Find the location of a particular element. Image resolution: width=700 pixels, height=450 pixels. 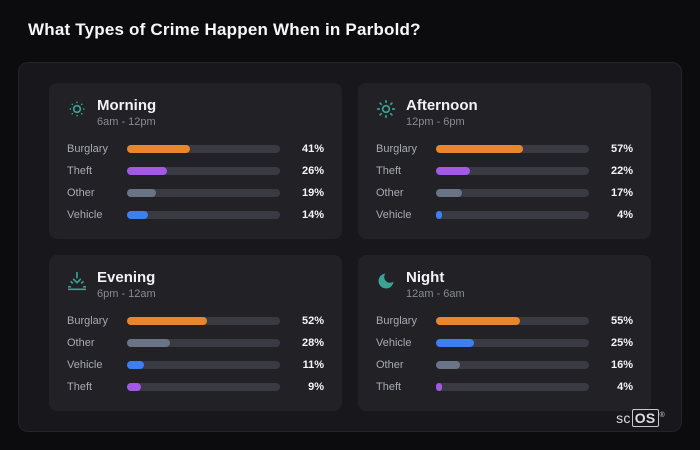

bar-rows: Burglary 55% Vehicle 25% Other 16% is located at coordinates (504, 354).